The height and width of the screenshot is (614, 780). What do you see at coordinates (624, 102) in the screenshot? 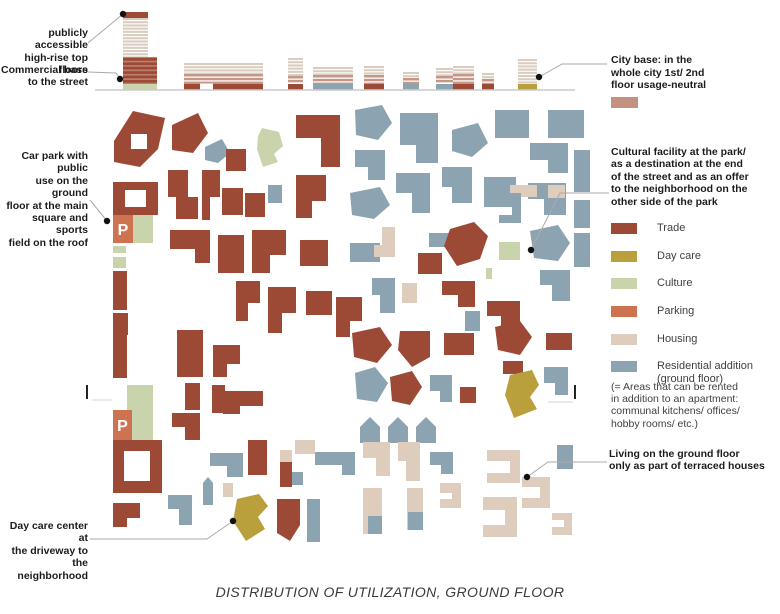
I see `city-base-color-swatch` at bounding box center [624, 102].